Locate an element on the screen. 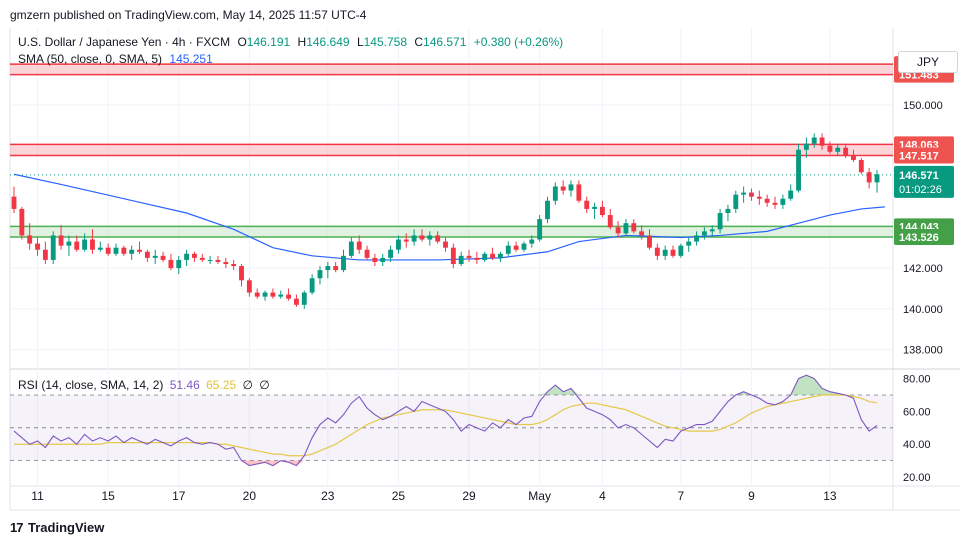  rsi-tick-label: 60.00 is located at coordinates (917, 412).